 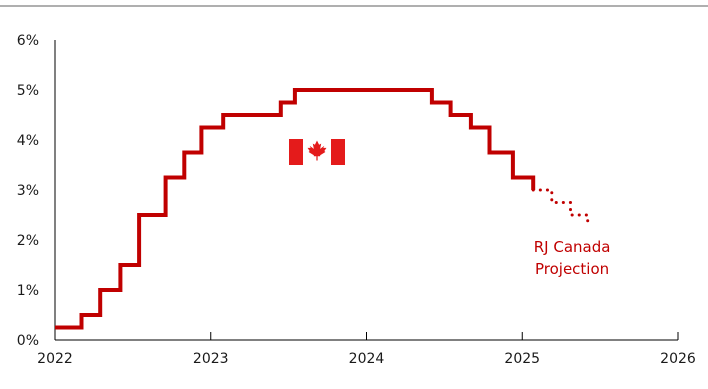 I want to click on canada-flag-icon, so click(x=317, y=152).